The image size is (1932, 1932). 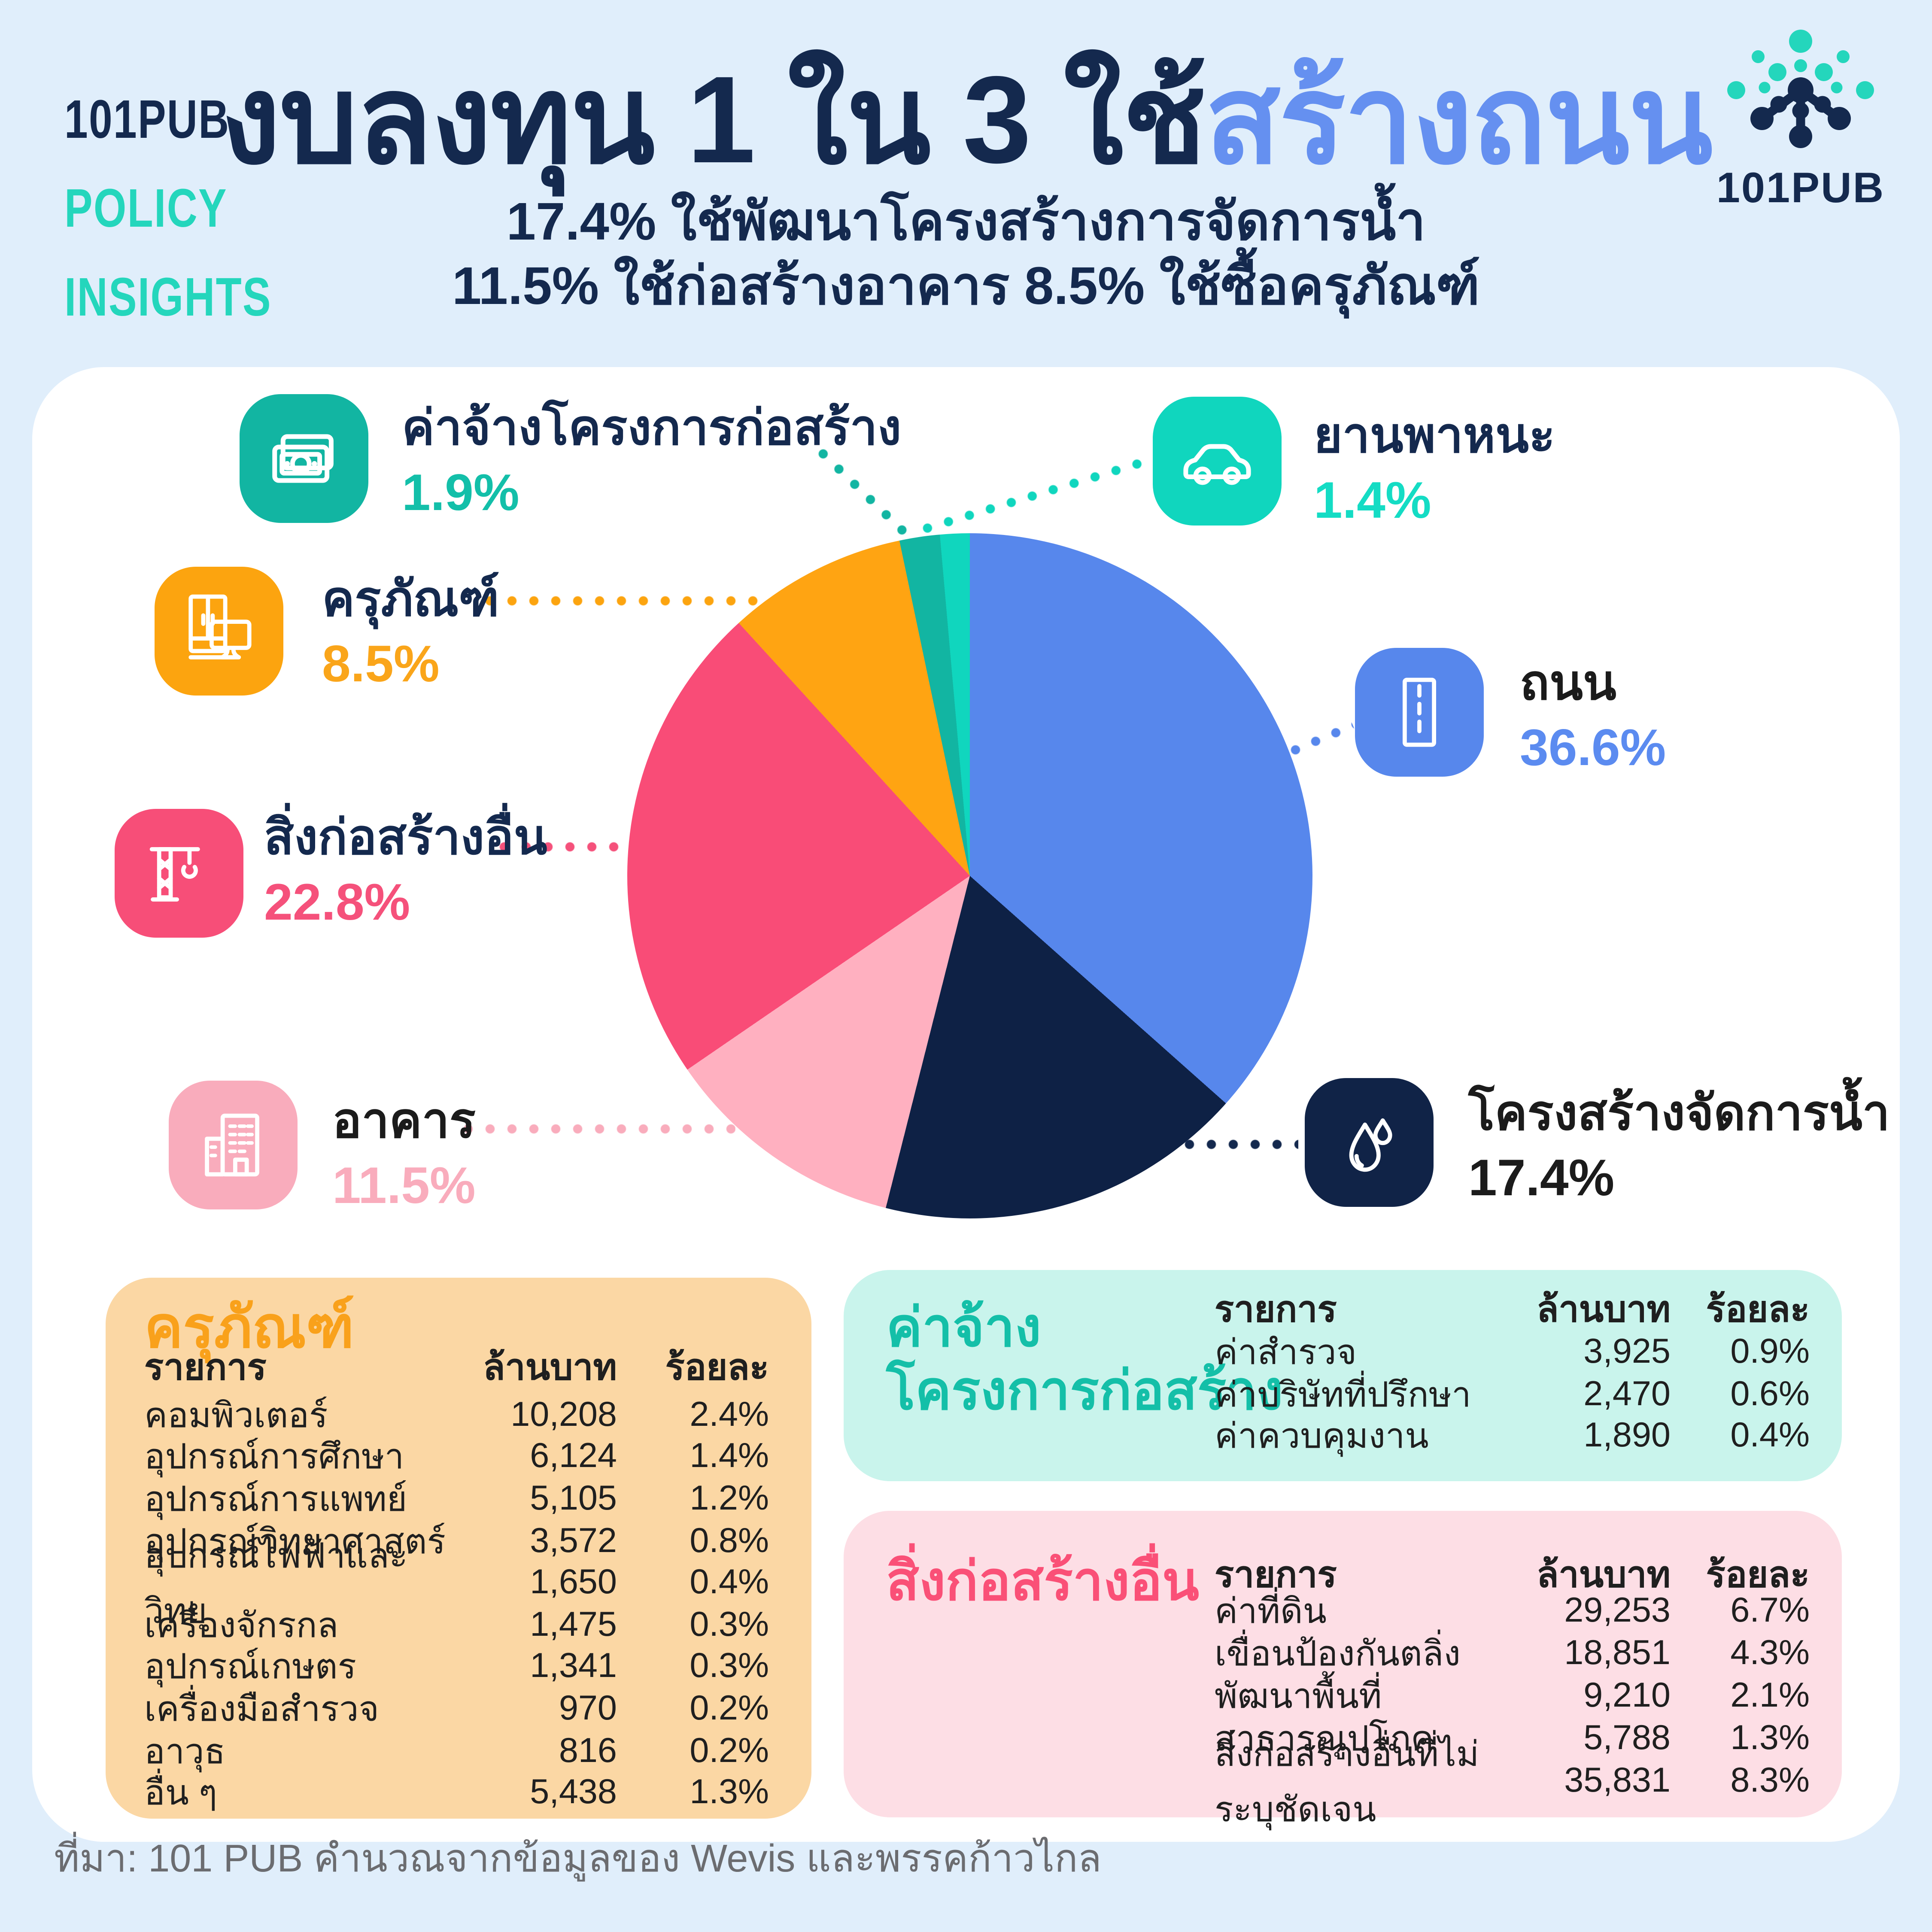 What do you see at coordinates (1542, 1178) in the screenshot?
I see `callout-percent: 17.4%` at bounding box center [1542, 1178].